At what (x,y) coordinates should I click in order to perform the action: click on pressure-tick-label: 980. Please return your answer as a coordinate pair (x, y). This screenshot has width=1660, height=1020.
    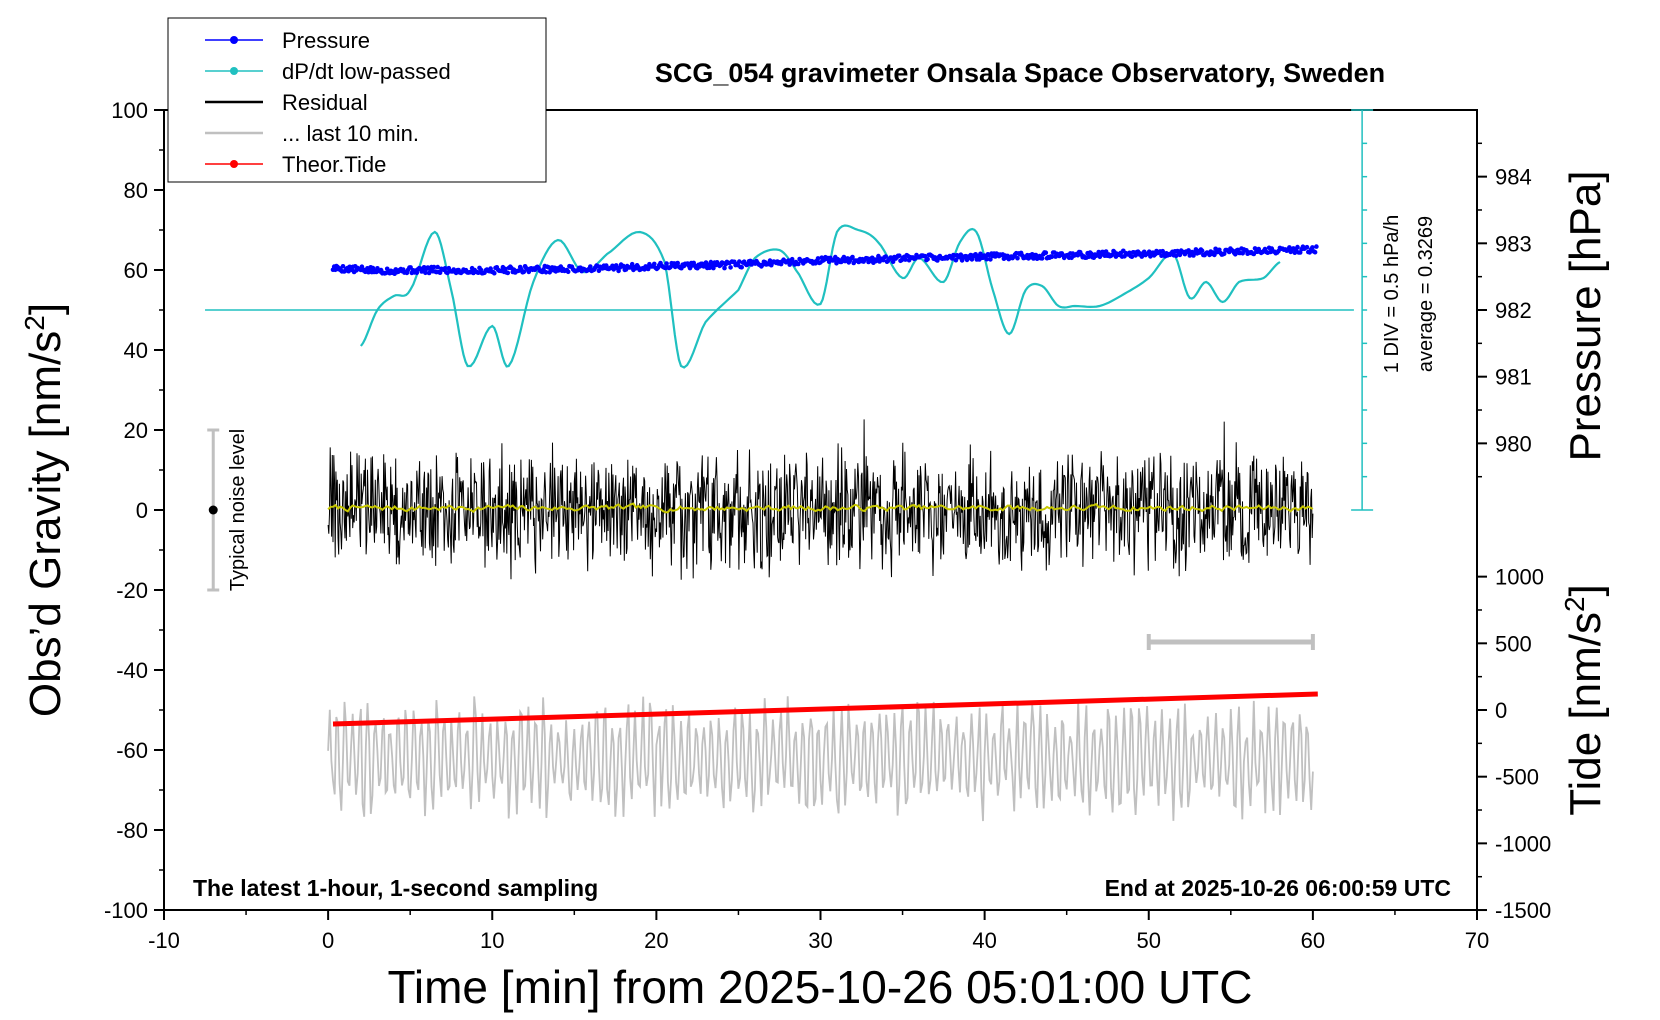
    Looking at the image, I should click on (1513, 443).